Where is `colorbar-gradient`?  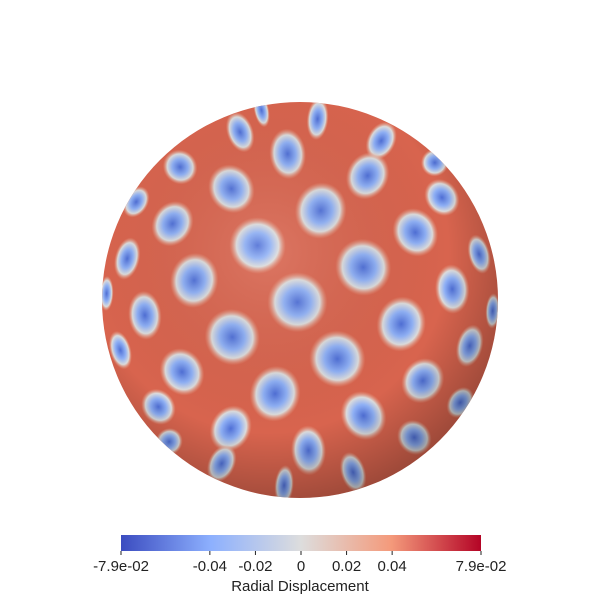
colorbar-gradient is located at coordinates (301, 543).